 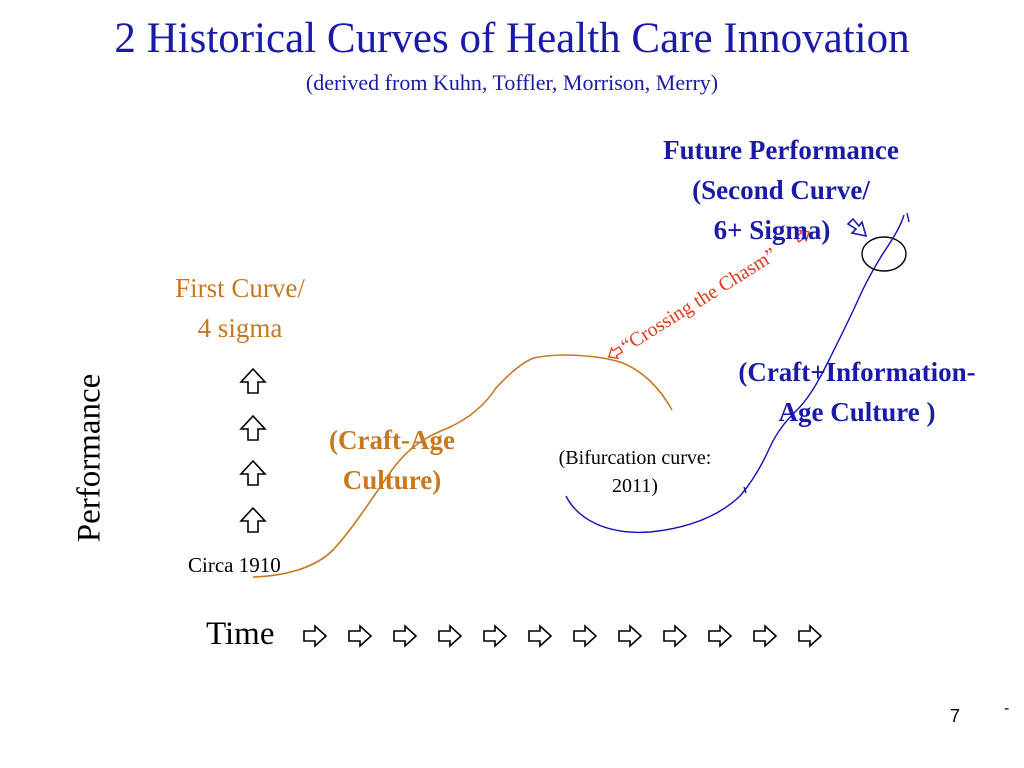 I want to click on page-number: 7, so click(x=955, y=716).